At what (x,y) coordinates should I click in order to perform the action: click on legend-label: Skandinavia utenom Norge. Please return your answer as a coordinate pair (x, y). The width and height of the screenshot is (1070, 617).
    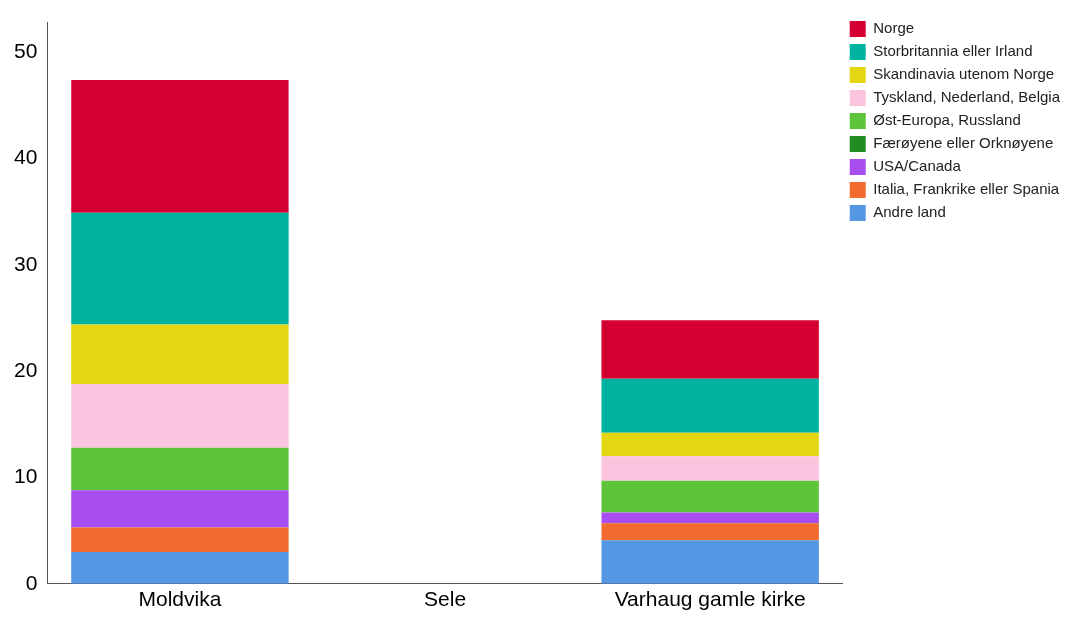
    Looking at the image, I should click on (964, 74).